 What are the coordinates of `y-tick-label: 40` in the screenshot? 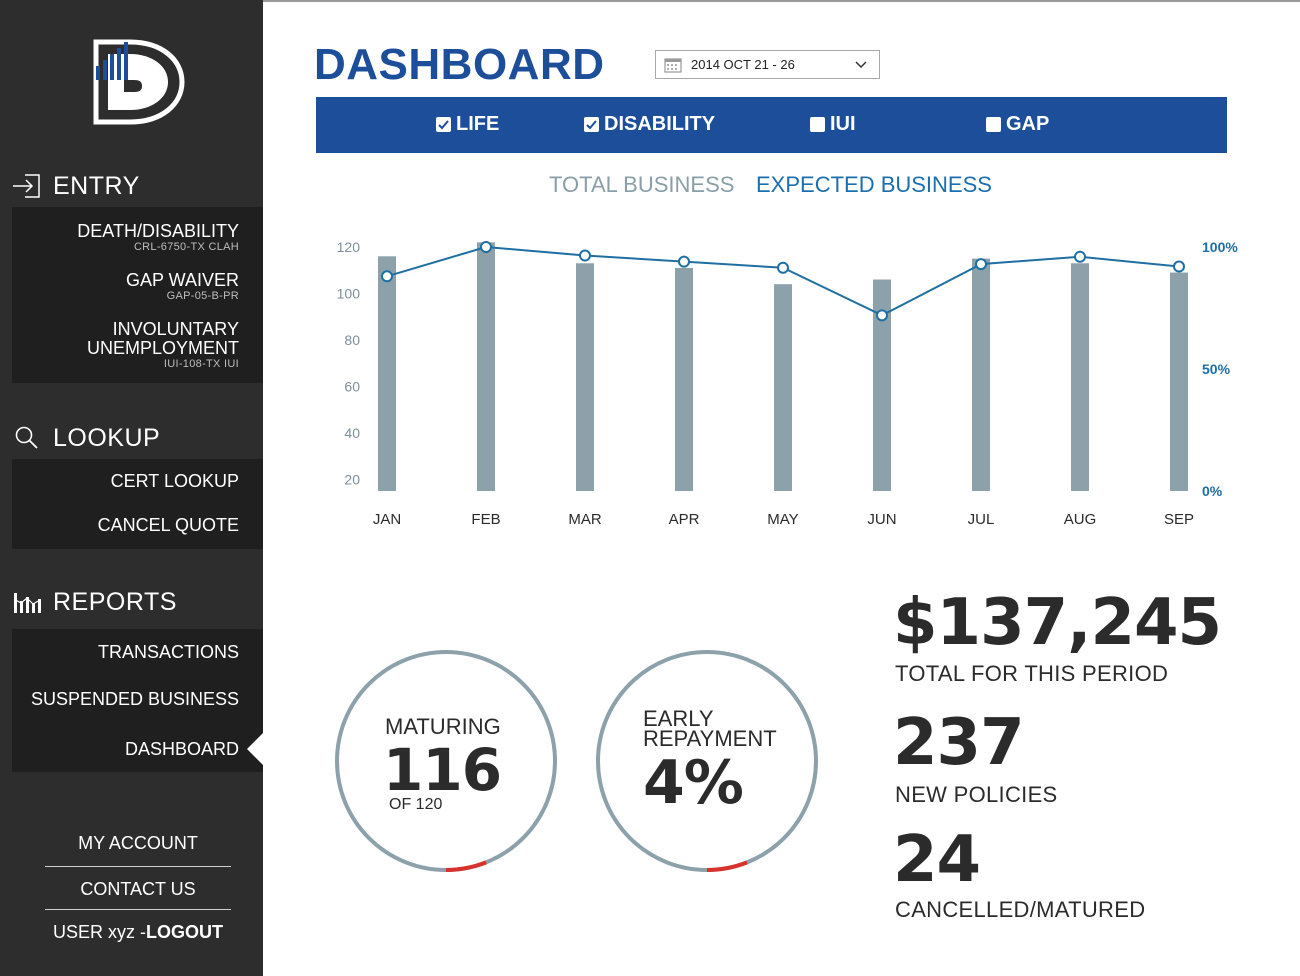 It's located at (352, 433).